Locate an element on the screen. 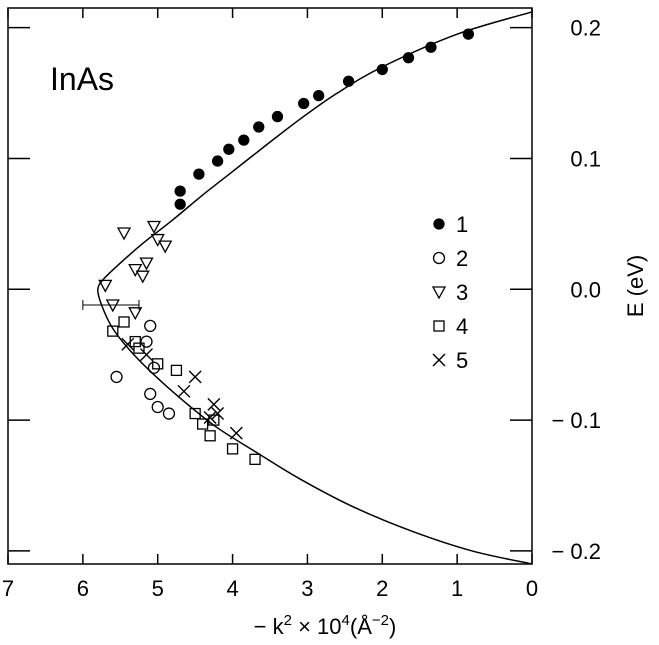 The width and height of the screenshot is (659, 645). y-tick-label: 0.0 is located at coordinates (585, 289).